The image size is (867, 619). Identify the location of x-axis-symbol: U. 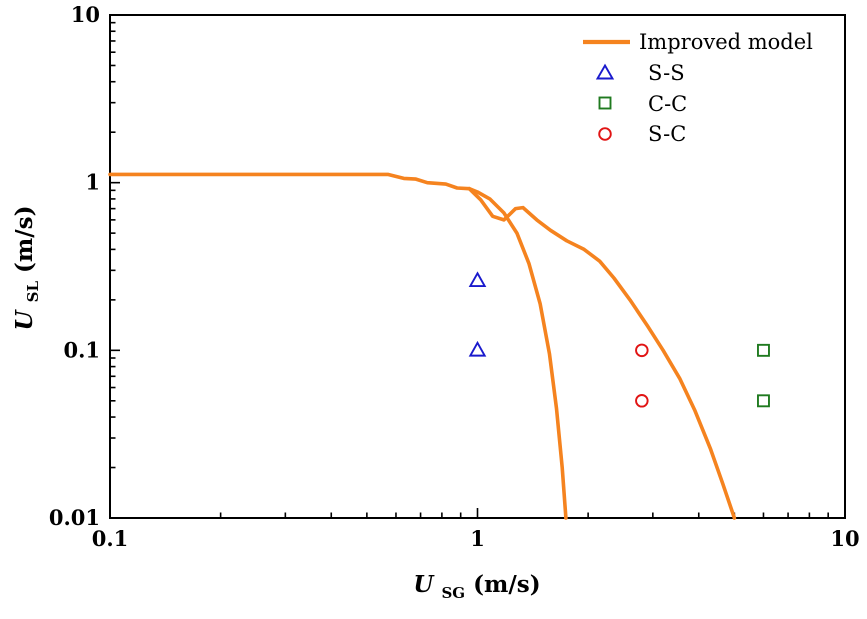
(424, 584).